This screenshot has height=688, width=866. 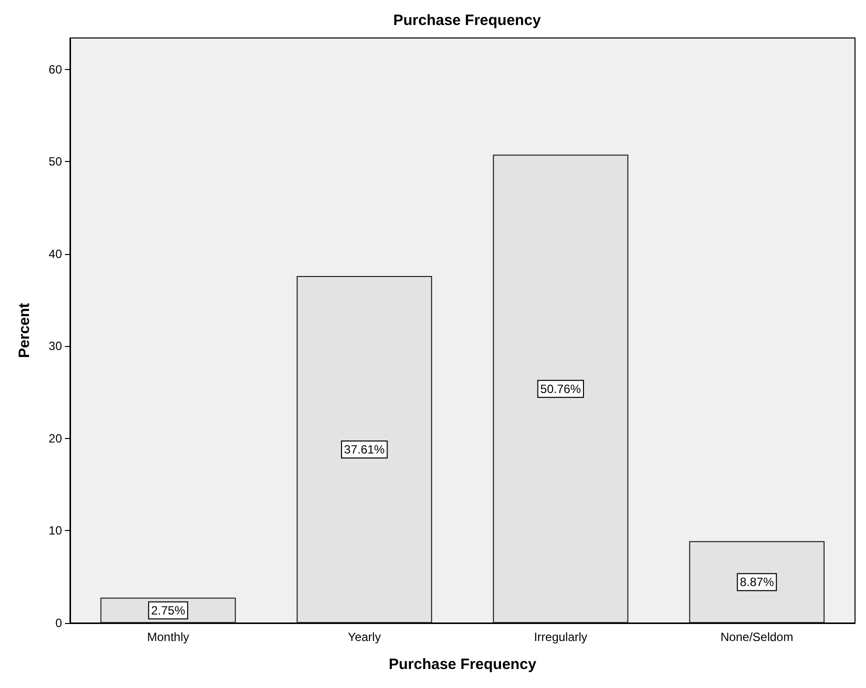 What do you see at coordinates (55, 531) in the screenshot?
I see `y-tick-label: 10` at bounding box center [55, 531].